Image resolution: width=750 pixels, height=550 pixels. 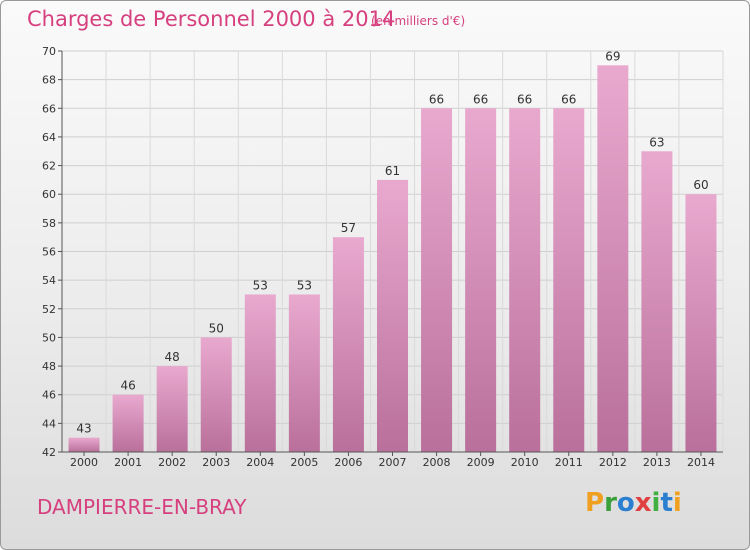 What do you see at coordinates (49, 80) in the screenshot?
I see `y-tick-label: 68` at bounding box center [49, 80].